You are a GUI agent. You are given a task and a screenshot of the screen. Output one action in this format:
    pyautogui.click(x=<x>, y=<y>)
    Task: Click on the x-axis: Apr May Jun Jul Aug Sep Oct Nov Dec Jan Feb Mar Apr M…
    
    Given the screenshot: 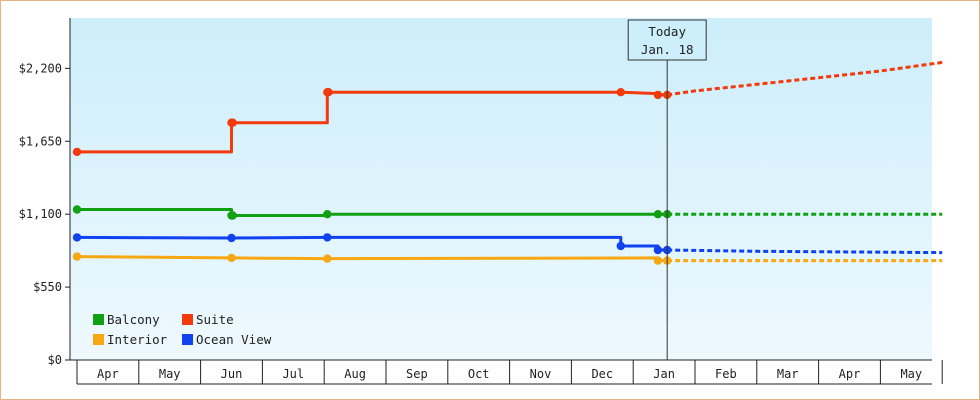 What is the action you would take?
    pyautogui.click(x=506, y=372)
    